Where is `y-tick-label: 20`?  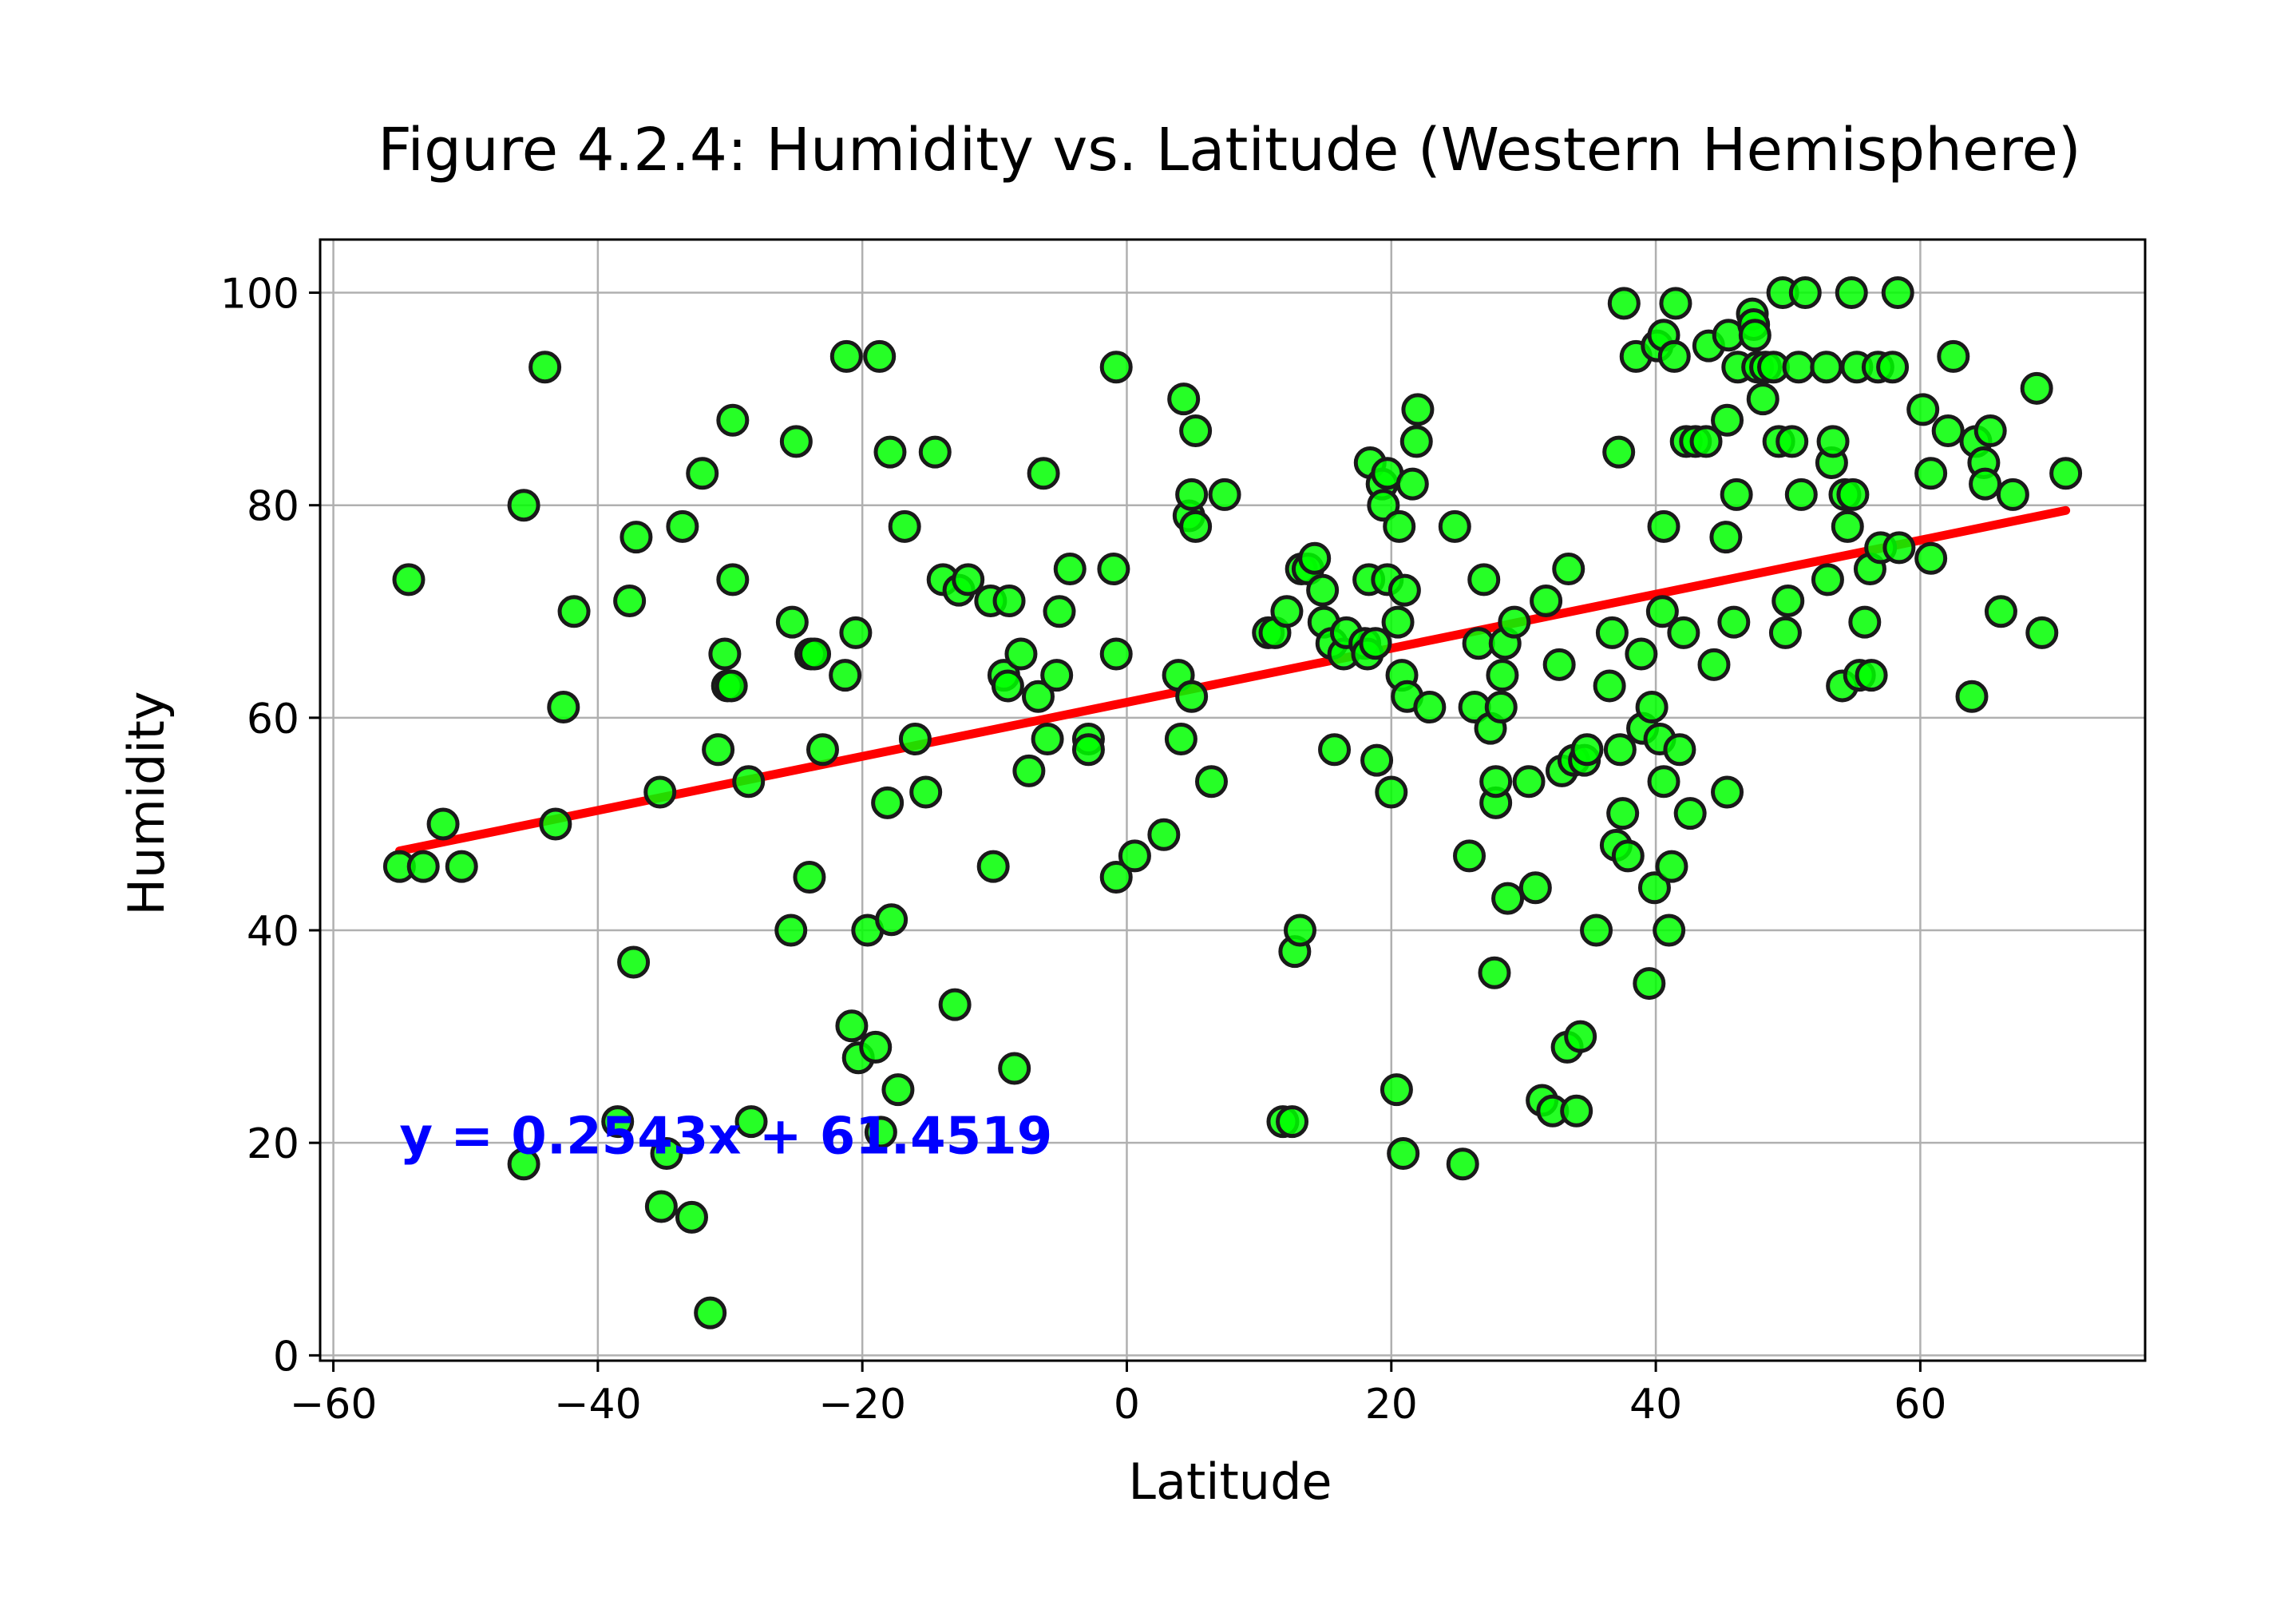
y-tick-label: 20 is located at coordinates (273, 1144).